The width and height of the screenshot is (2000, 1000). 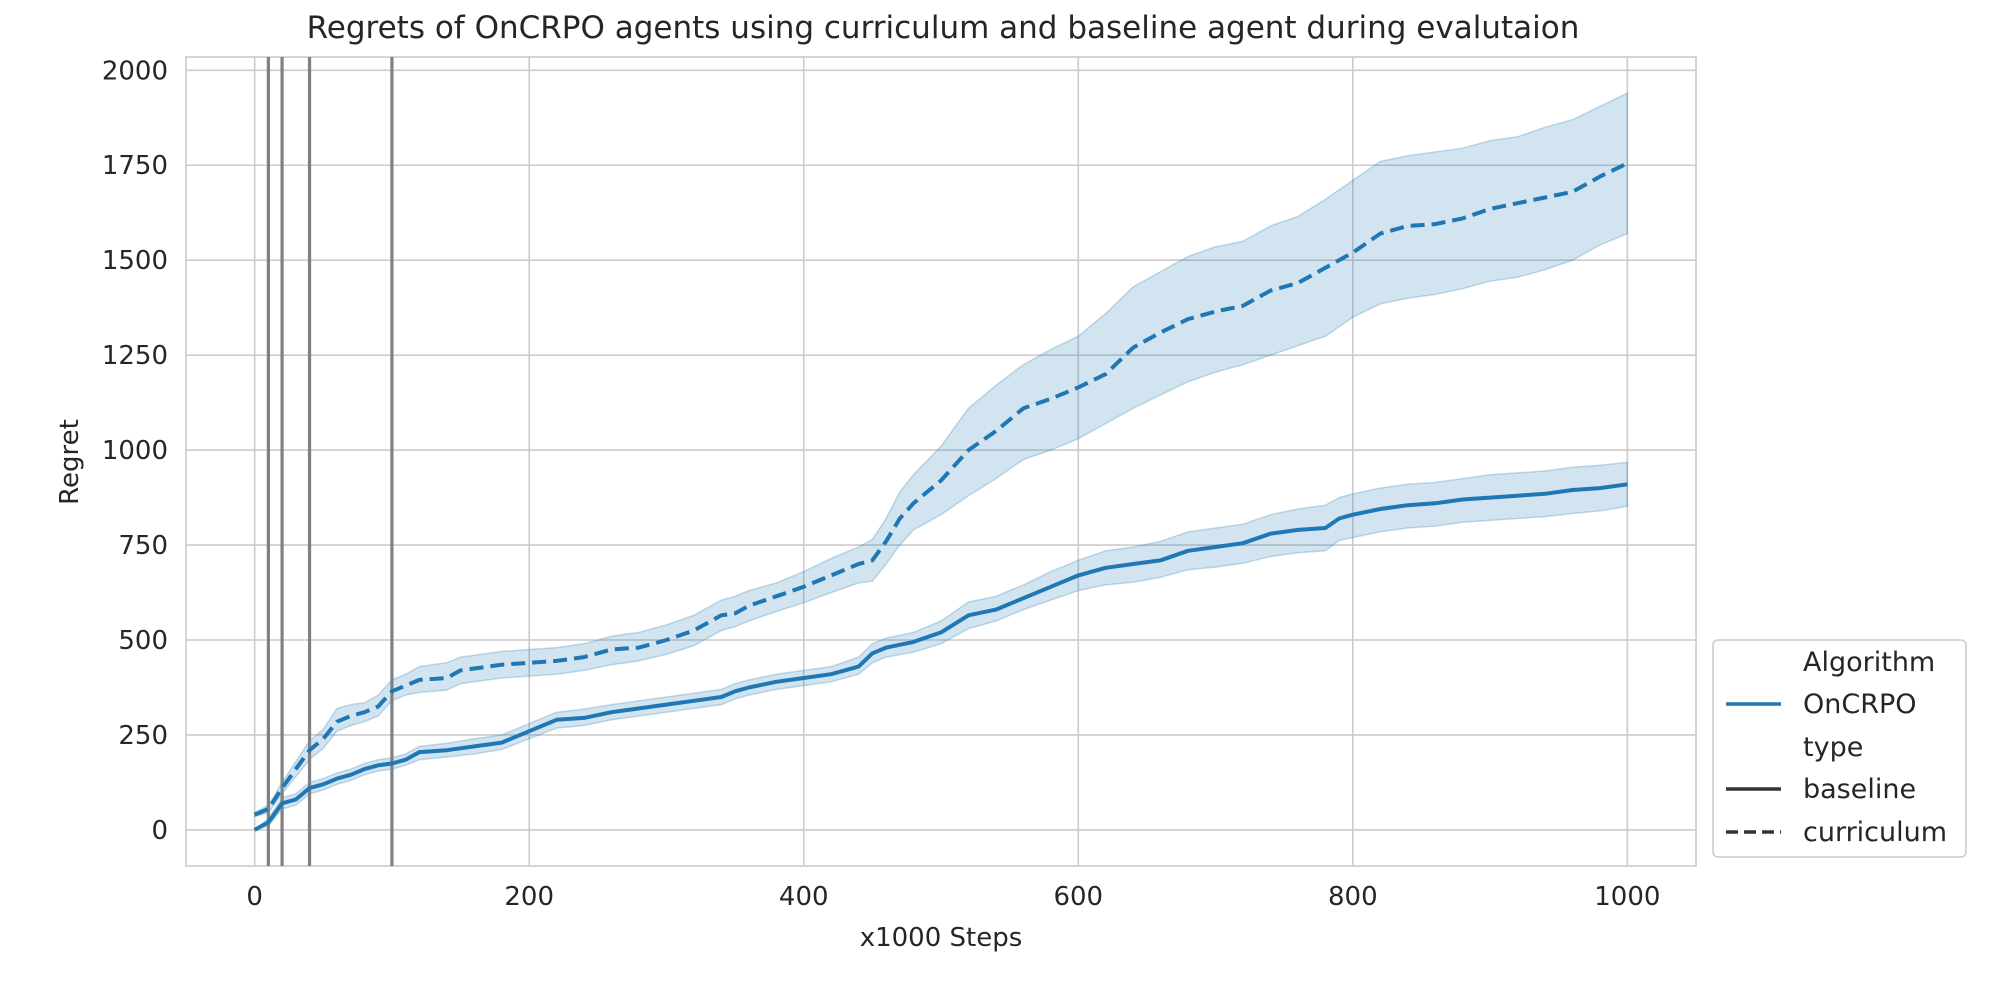 I want to click on legend-header-algorithm: Algorithm, so click(x=1869, y=662).